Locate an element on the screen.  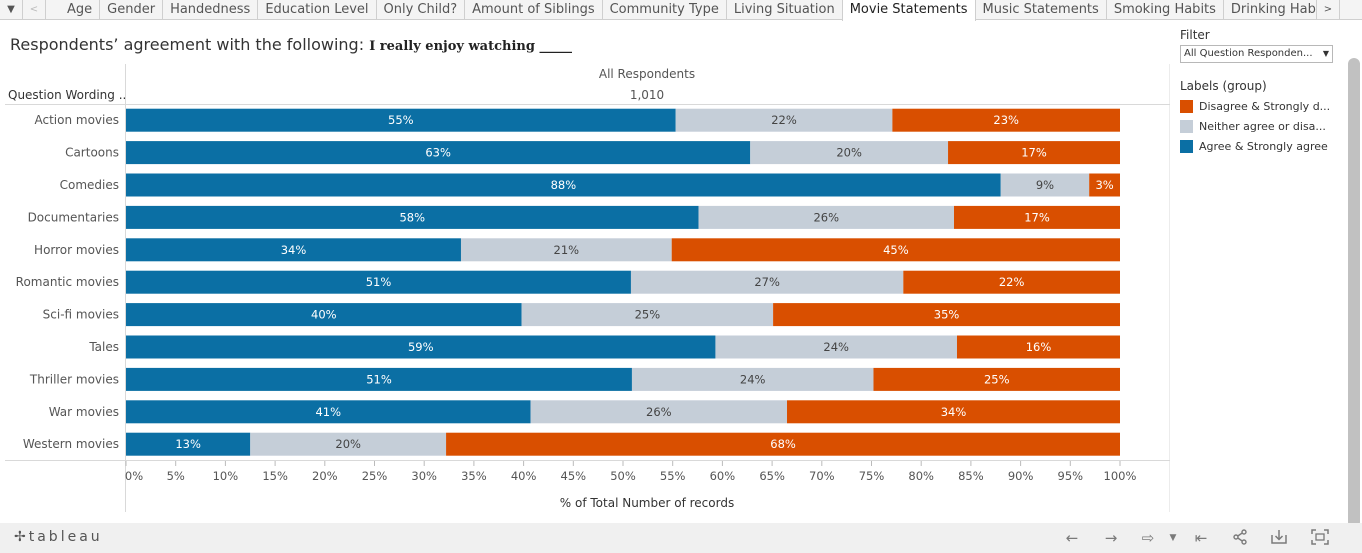
tableau-logo-text: tableau is located at coordinates (65, 537).